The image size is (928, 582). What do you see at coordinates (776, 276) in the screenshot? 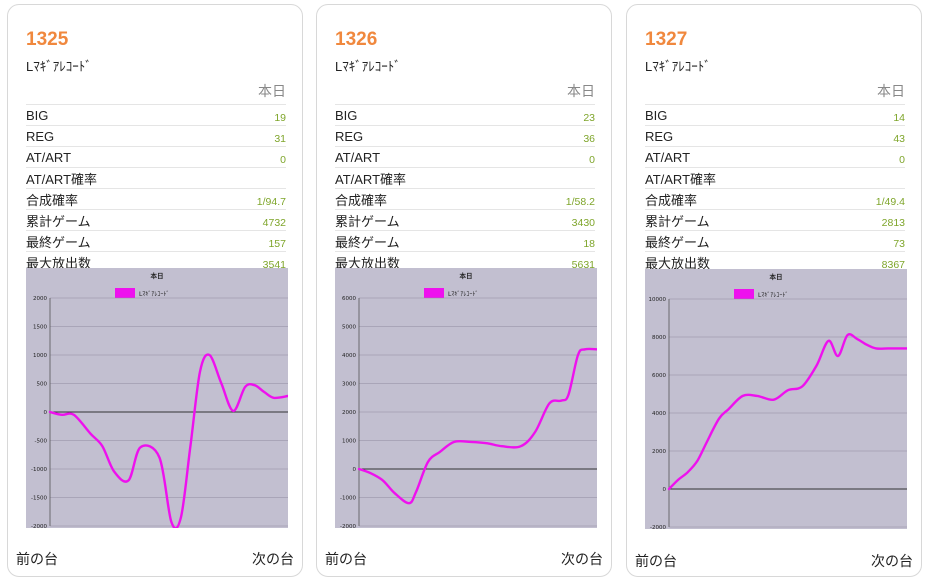
I see `chart-title: 本日` at bounding box center [776, 276].